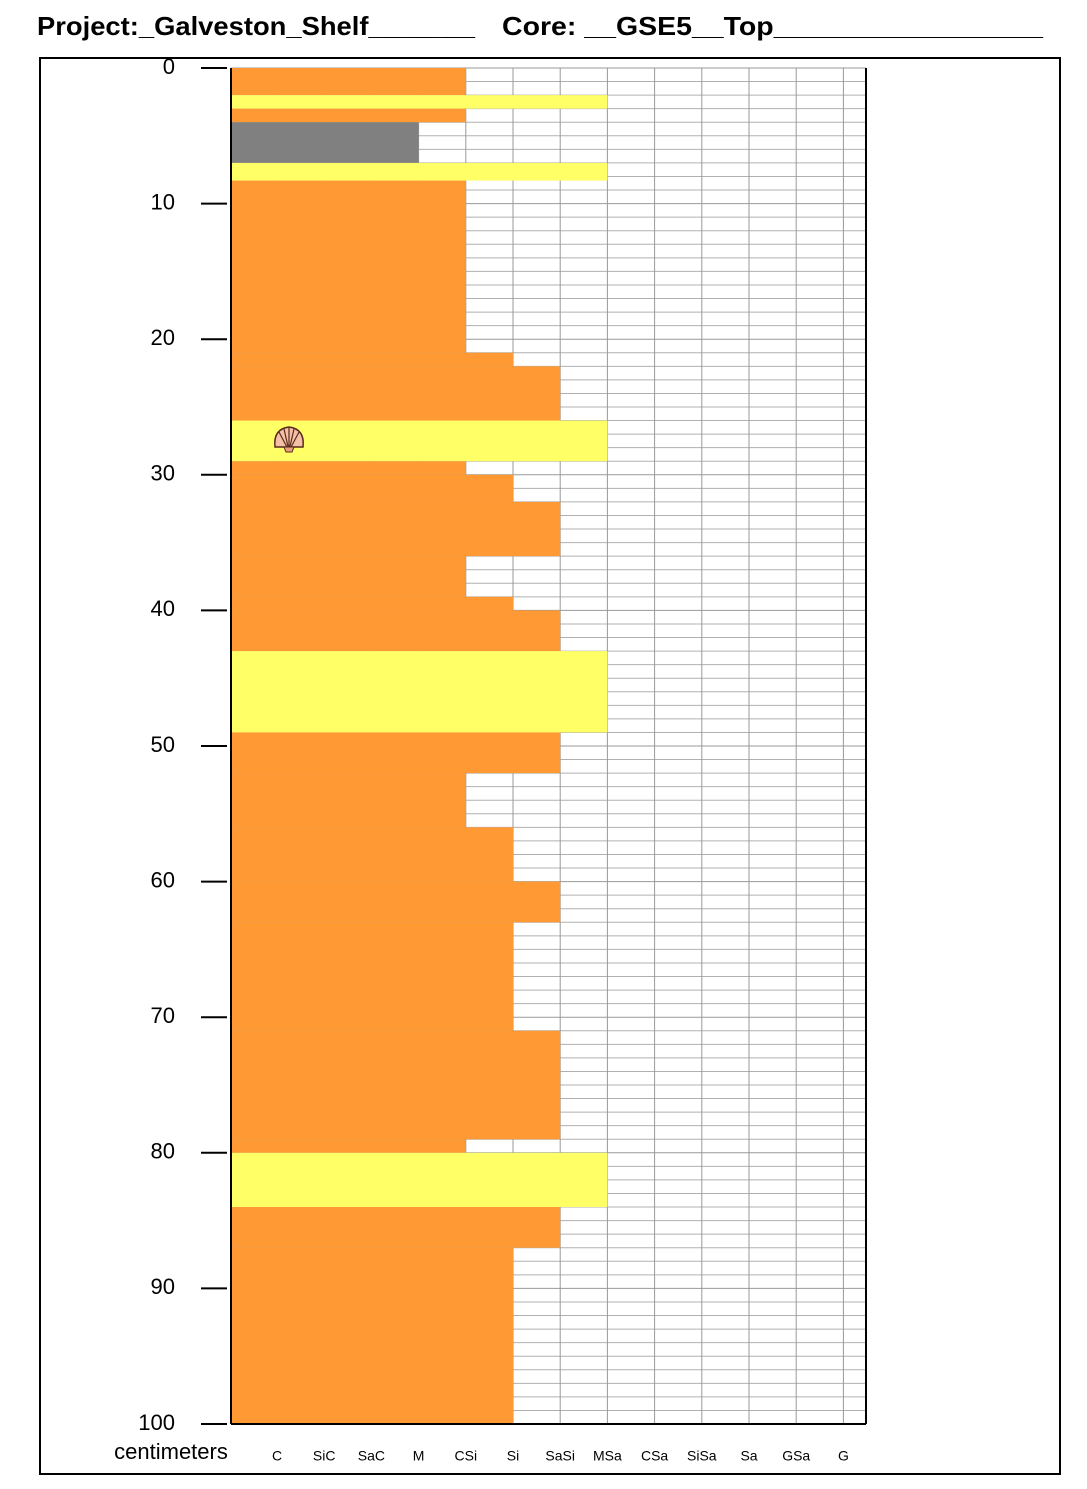 This screenshot has height=1489, width=1087. What do you see at coordinates (654, 1456) in the screenshot?
I see `x-tick-label: CSa` at bounding box center [654, 1456].